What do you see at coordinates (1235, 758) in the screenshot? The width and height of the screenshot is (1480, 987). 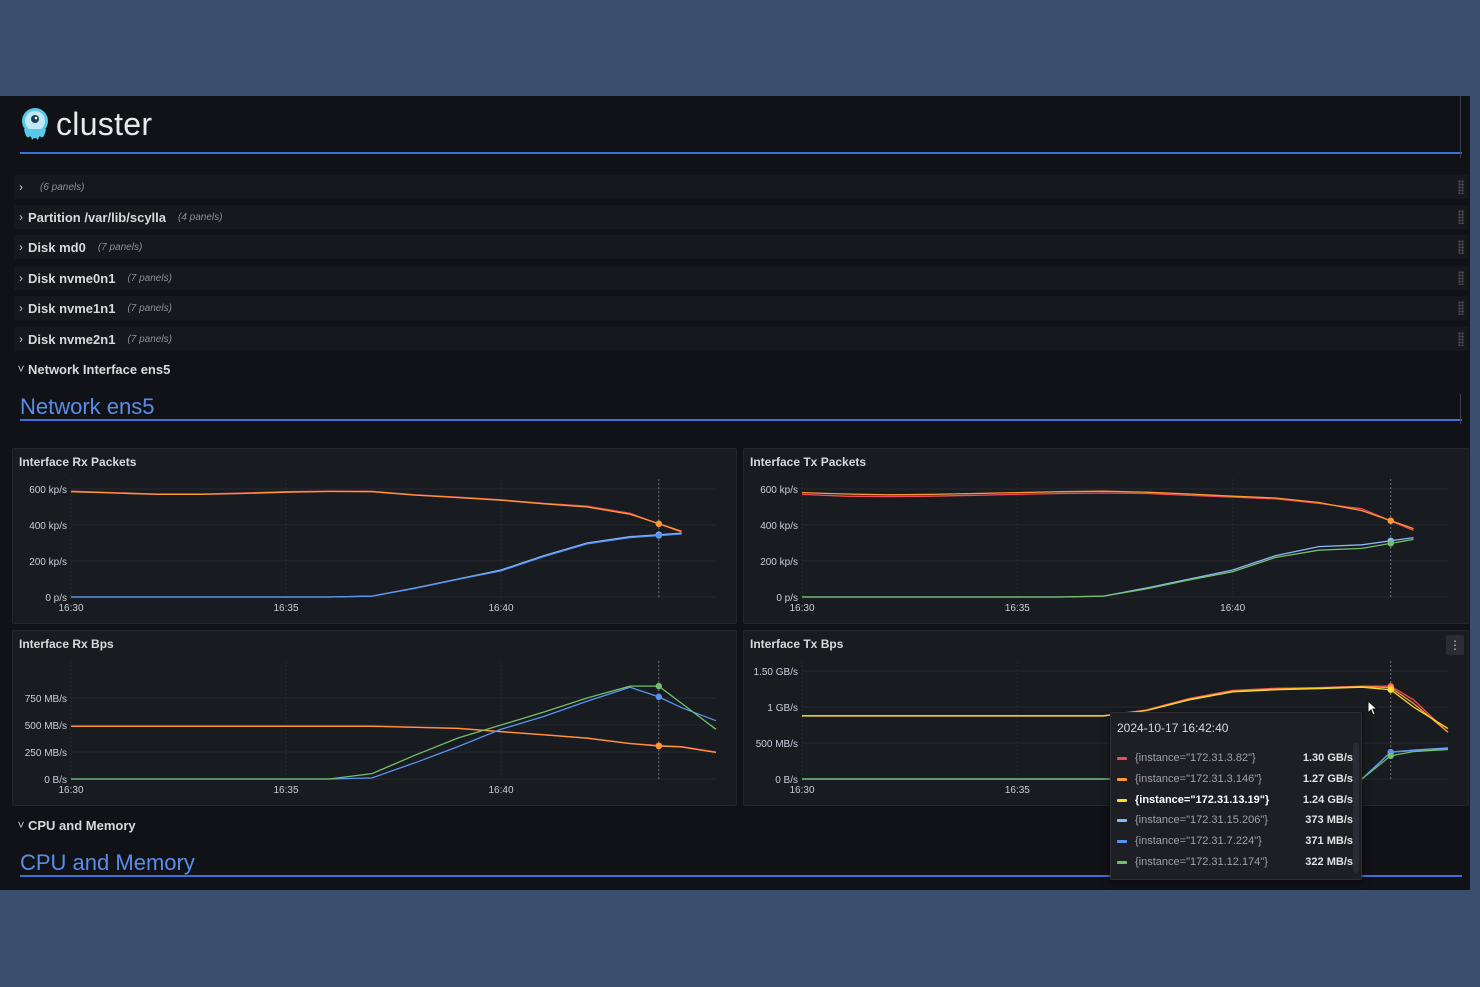 I see `tooltip-item: {instance="172.31.3.82"} 1.30 GB/s` at bounding box center [1235, 758].